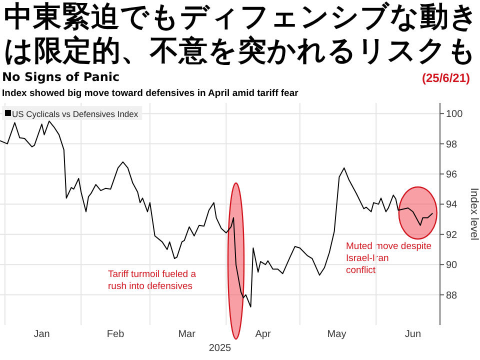 Image resolution: width=480 pixels, height=360 pixels. Describe the element at coordinates (263, 334) in the screenshot. I see `x-tick-label: Apr` at that location.